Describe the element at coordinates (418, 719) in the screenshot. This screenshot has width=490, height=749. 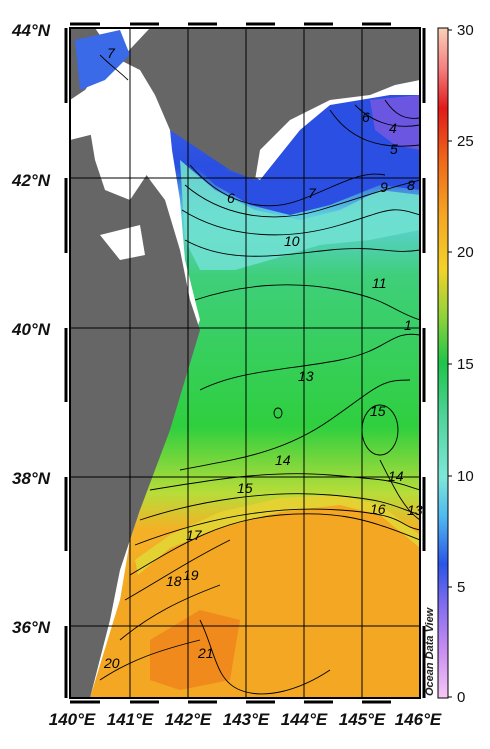
I see `lon-label: 146°E` at that location.